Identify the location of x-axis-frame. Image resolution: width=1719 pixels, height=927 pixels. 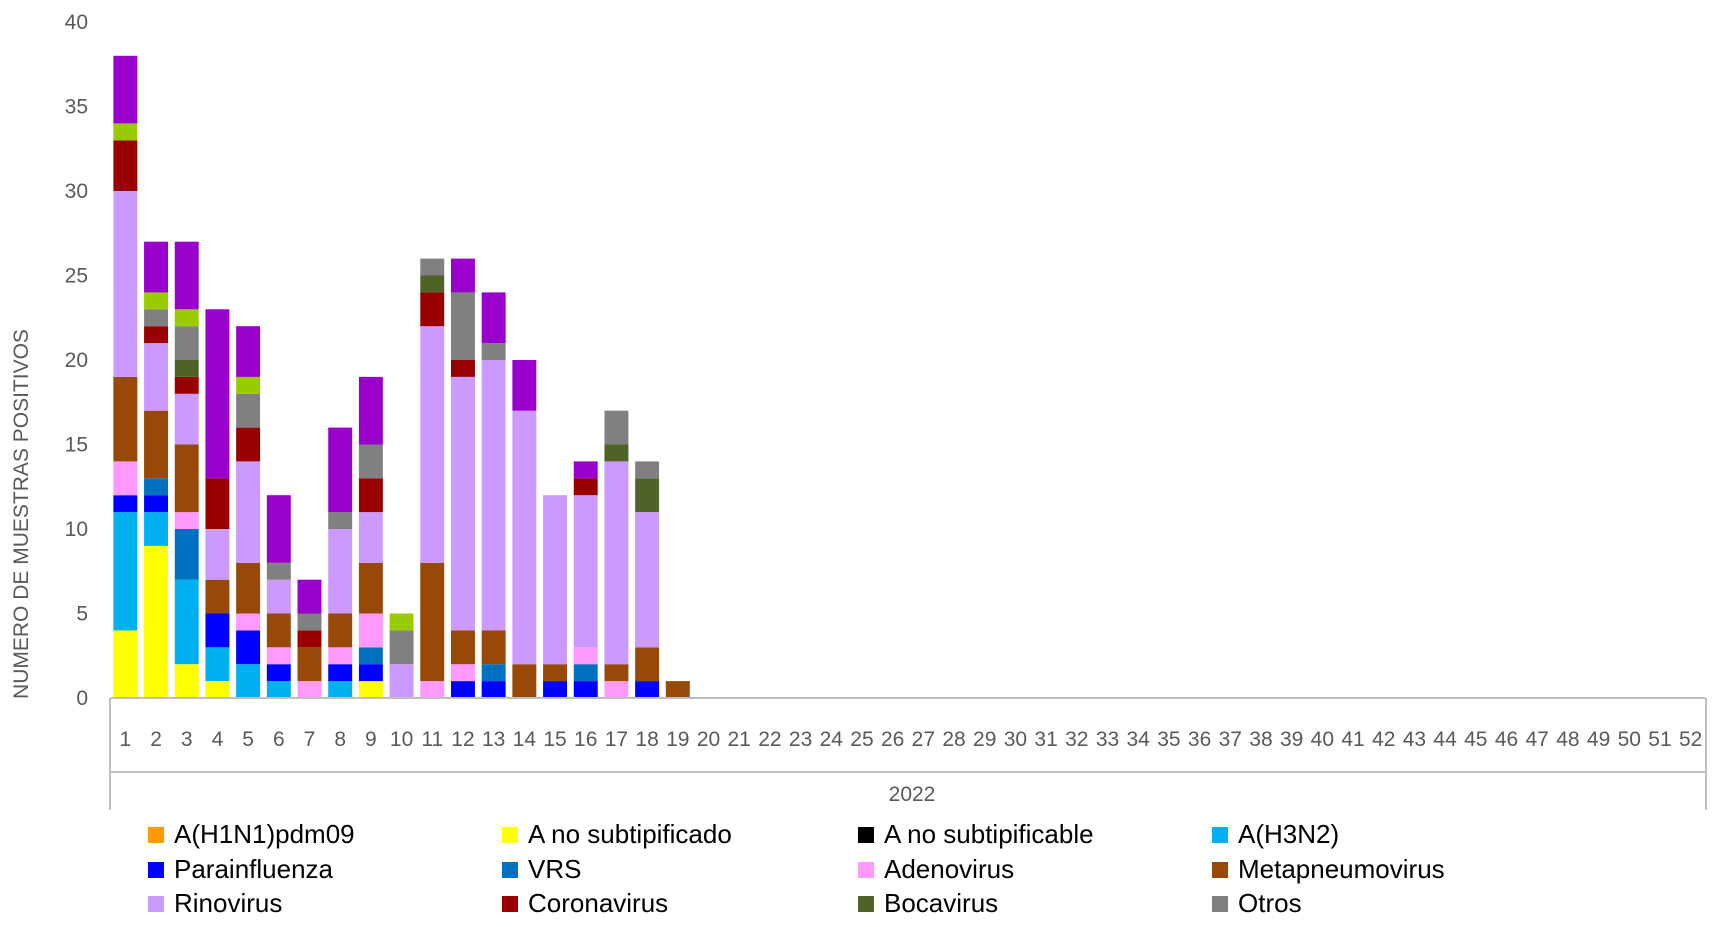
(908, 753).